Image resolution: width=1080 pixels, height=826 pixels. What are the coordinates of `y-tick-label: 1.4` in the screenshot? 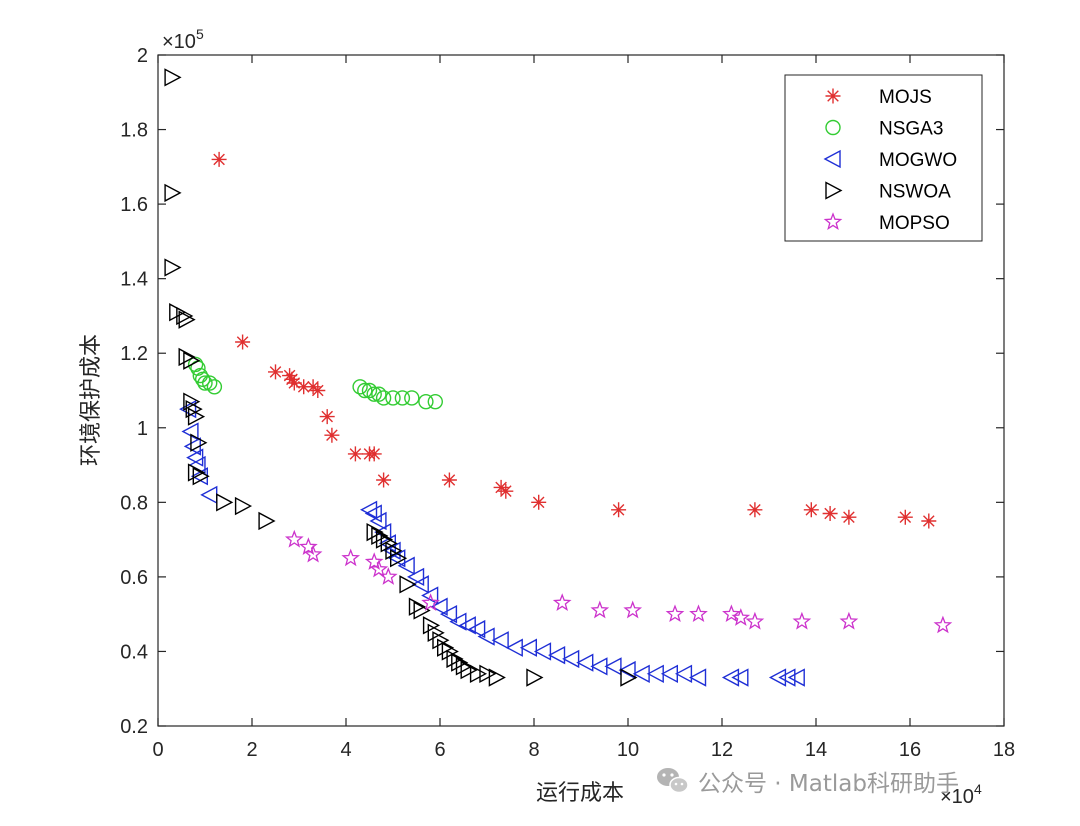 It's located at (134, 280).